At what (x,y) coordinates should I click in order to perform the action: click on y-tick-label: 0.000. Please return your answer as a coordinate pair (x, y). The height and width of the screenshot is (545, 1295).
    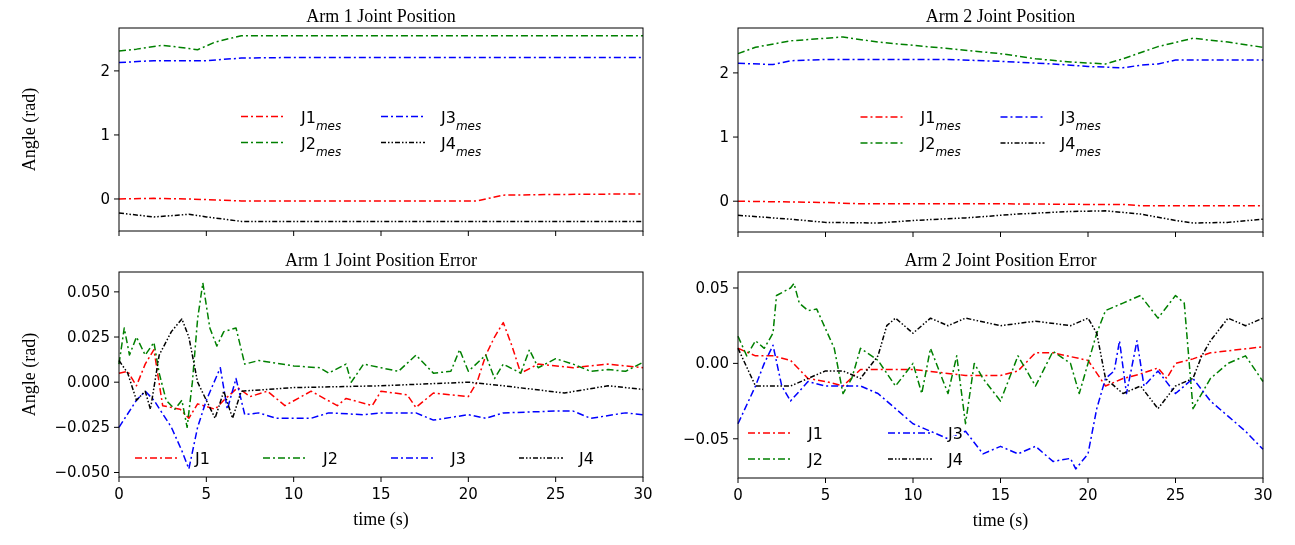
    Looking at the image, I should click on (88, 382).